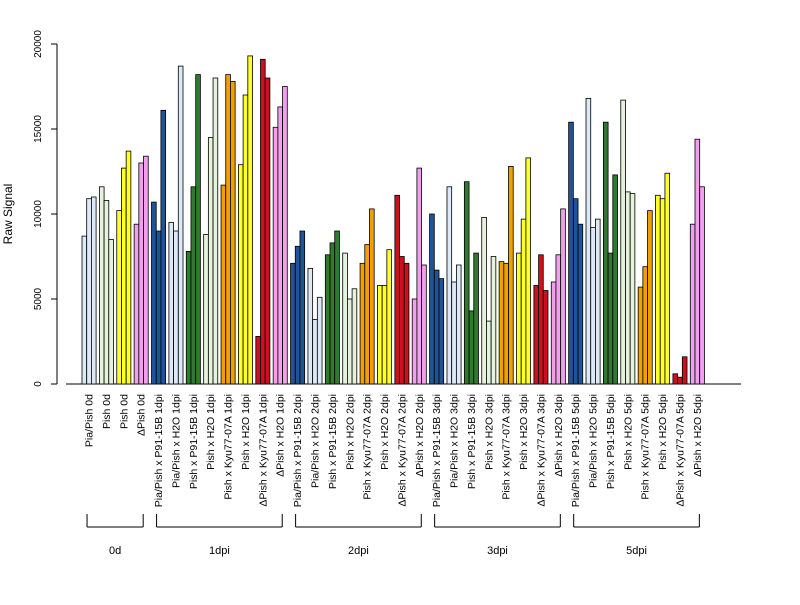 This screenshot has height=605, width=800. I want to click on group-brackets: 0d 1dpi 2dpi 3dpi 5dpi, so click(393, 535).